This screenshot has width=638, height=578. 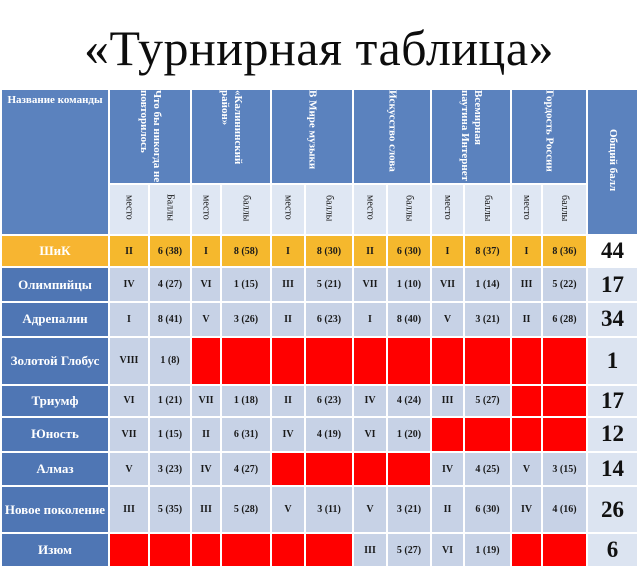 I want to click on points-cell: 3 (15), so click(x=564, y=469).